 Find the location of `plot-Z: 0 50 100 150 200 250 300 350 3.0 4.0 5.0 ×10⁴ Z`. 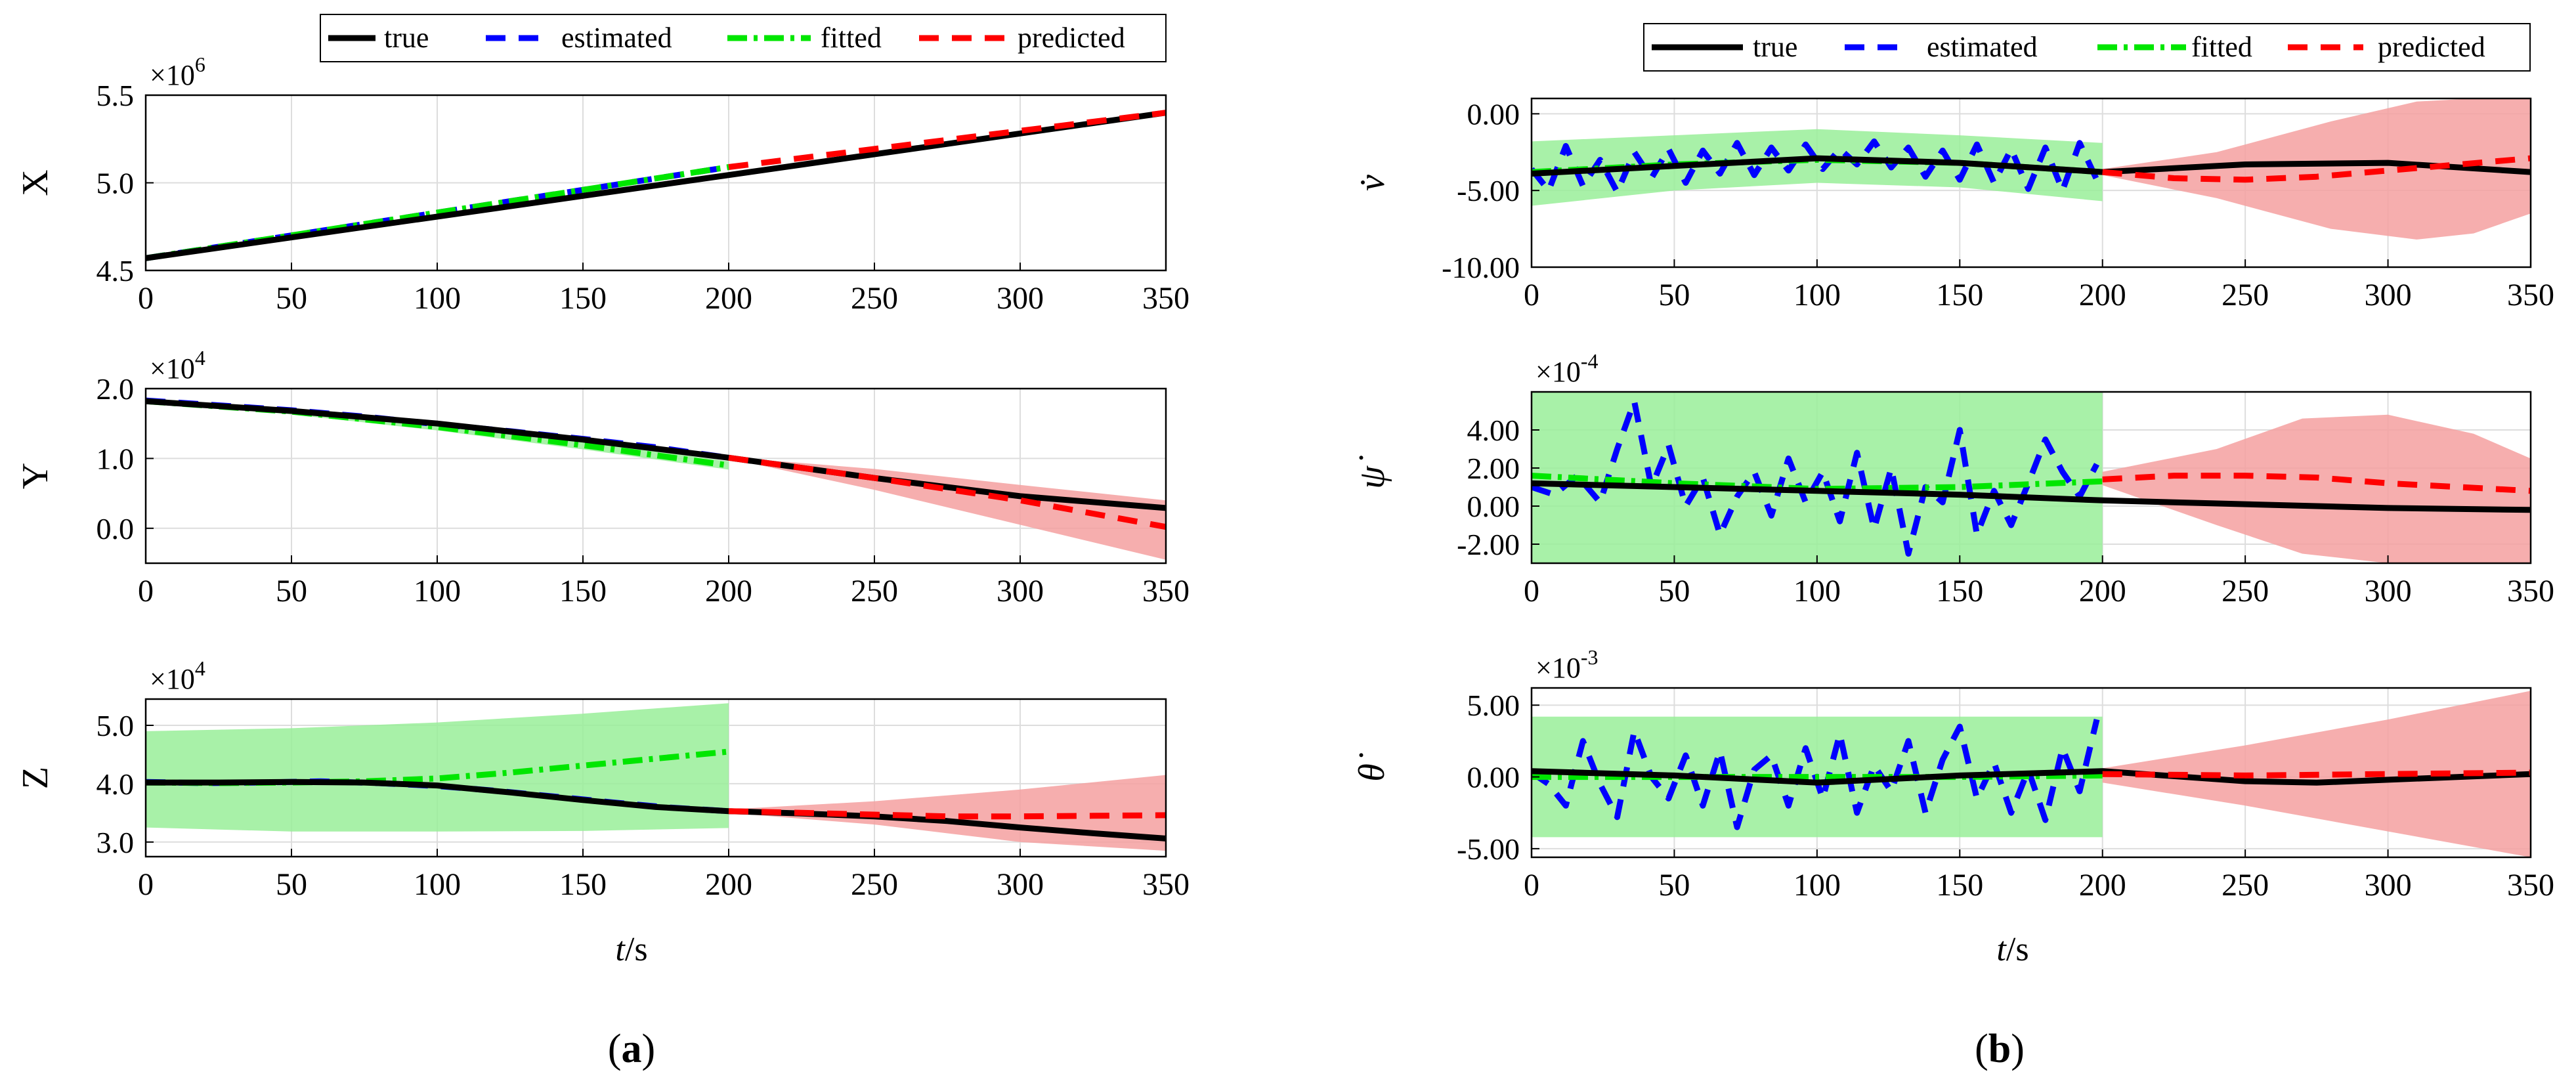

plot-Z: 0 50 100 150 200 250 300 350 3.0 4.0 5.0 ×10⁴ Z is located at coordinates (602, 779).